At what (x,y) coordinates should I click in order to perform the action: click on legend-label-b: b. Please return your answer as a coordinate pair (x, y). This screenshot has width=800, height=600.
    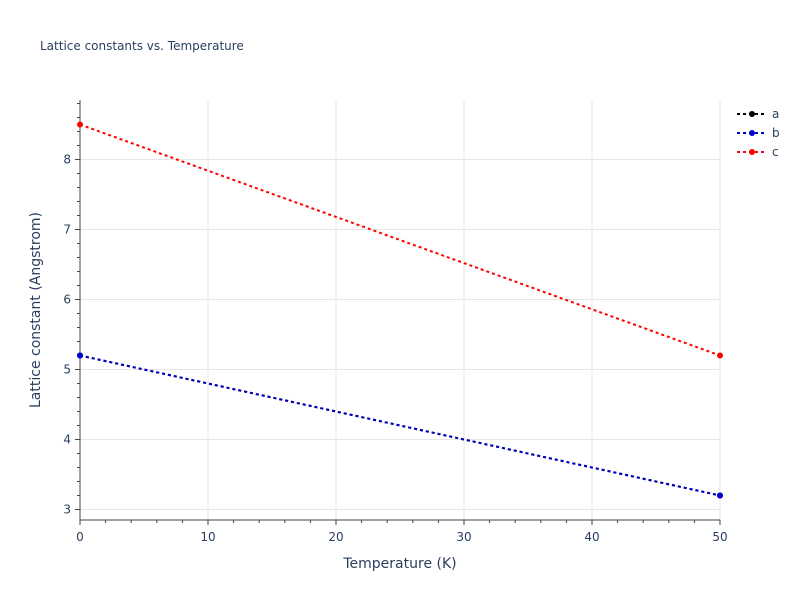
    Looking at the image, I should click on (776, 133).